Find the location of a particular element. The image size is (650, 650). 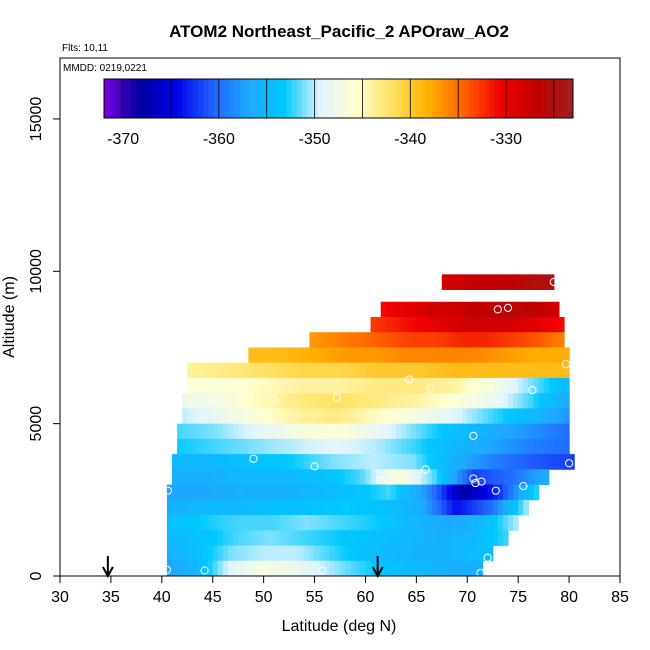

colorbar: -370 -360 -350 -340 -330 is located at coordinates (338, 113).